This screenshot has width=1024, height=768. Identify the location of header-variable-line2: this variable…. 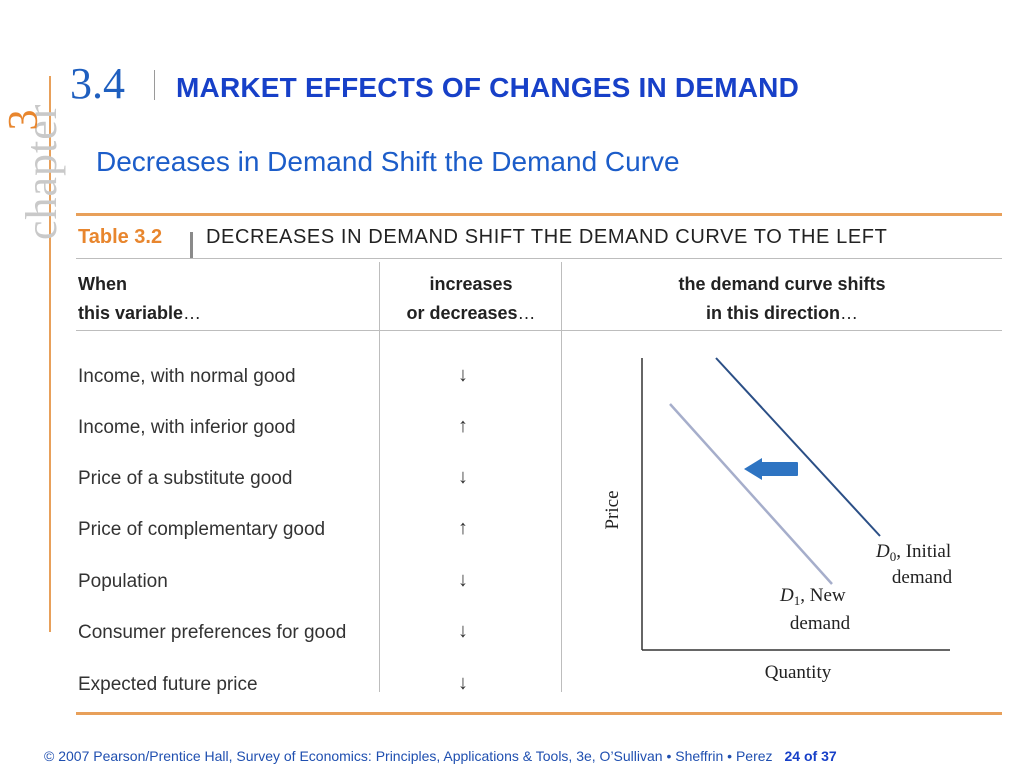
(140, 313).